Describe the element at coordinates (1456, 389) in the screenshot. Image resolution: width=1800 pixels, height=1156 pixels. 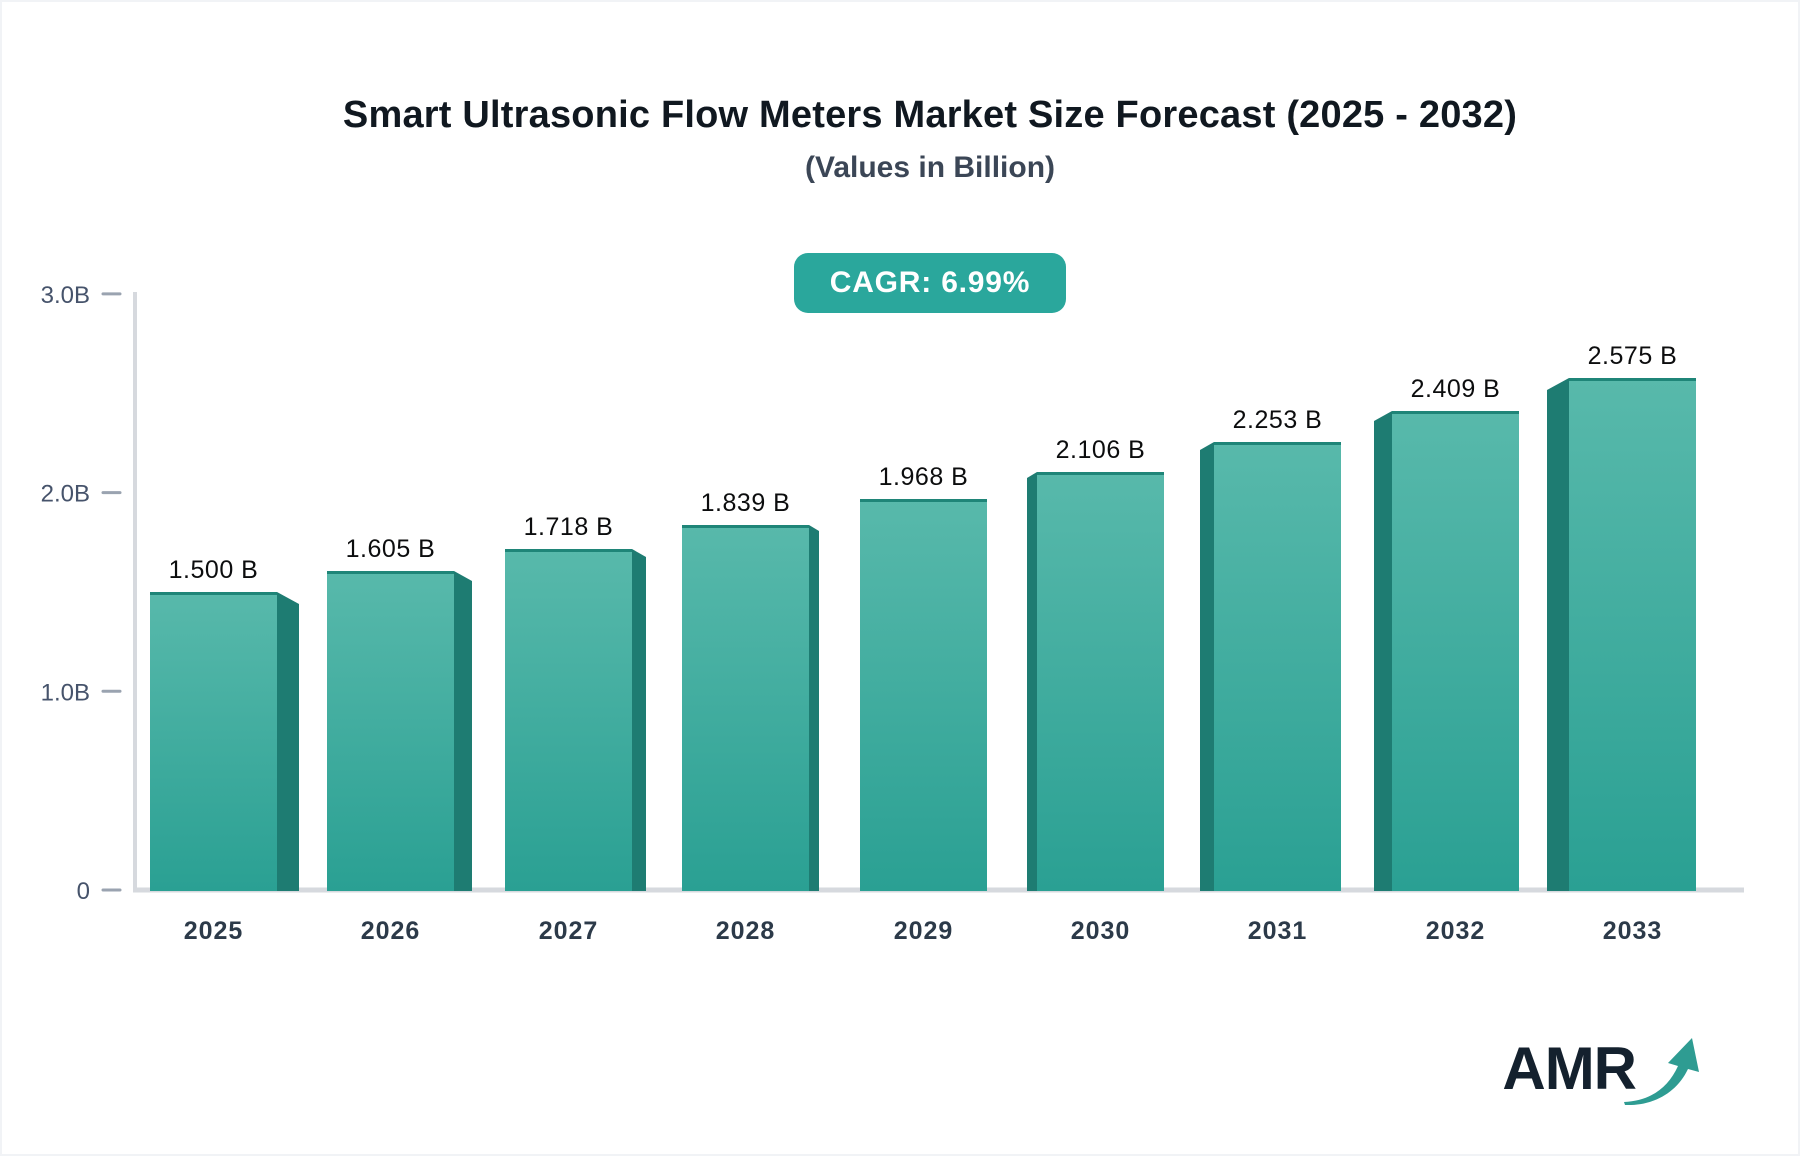
I see `bar-value-label: 2.409 B` at that location.